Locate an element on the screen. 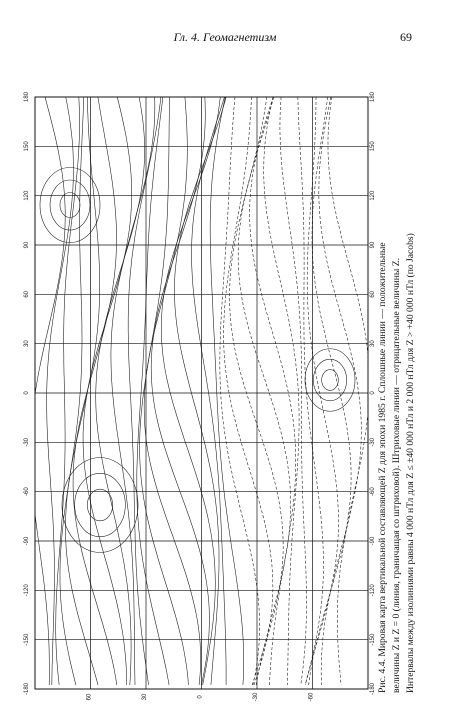  latitude-label: -30 is located at coordinates (256, 696).